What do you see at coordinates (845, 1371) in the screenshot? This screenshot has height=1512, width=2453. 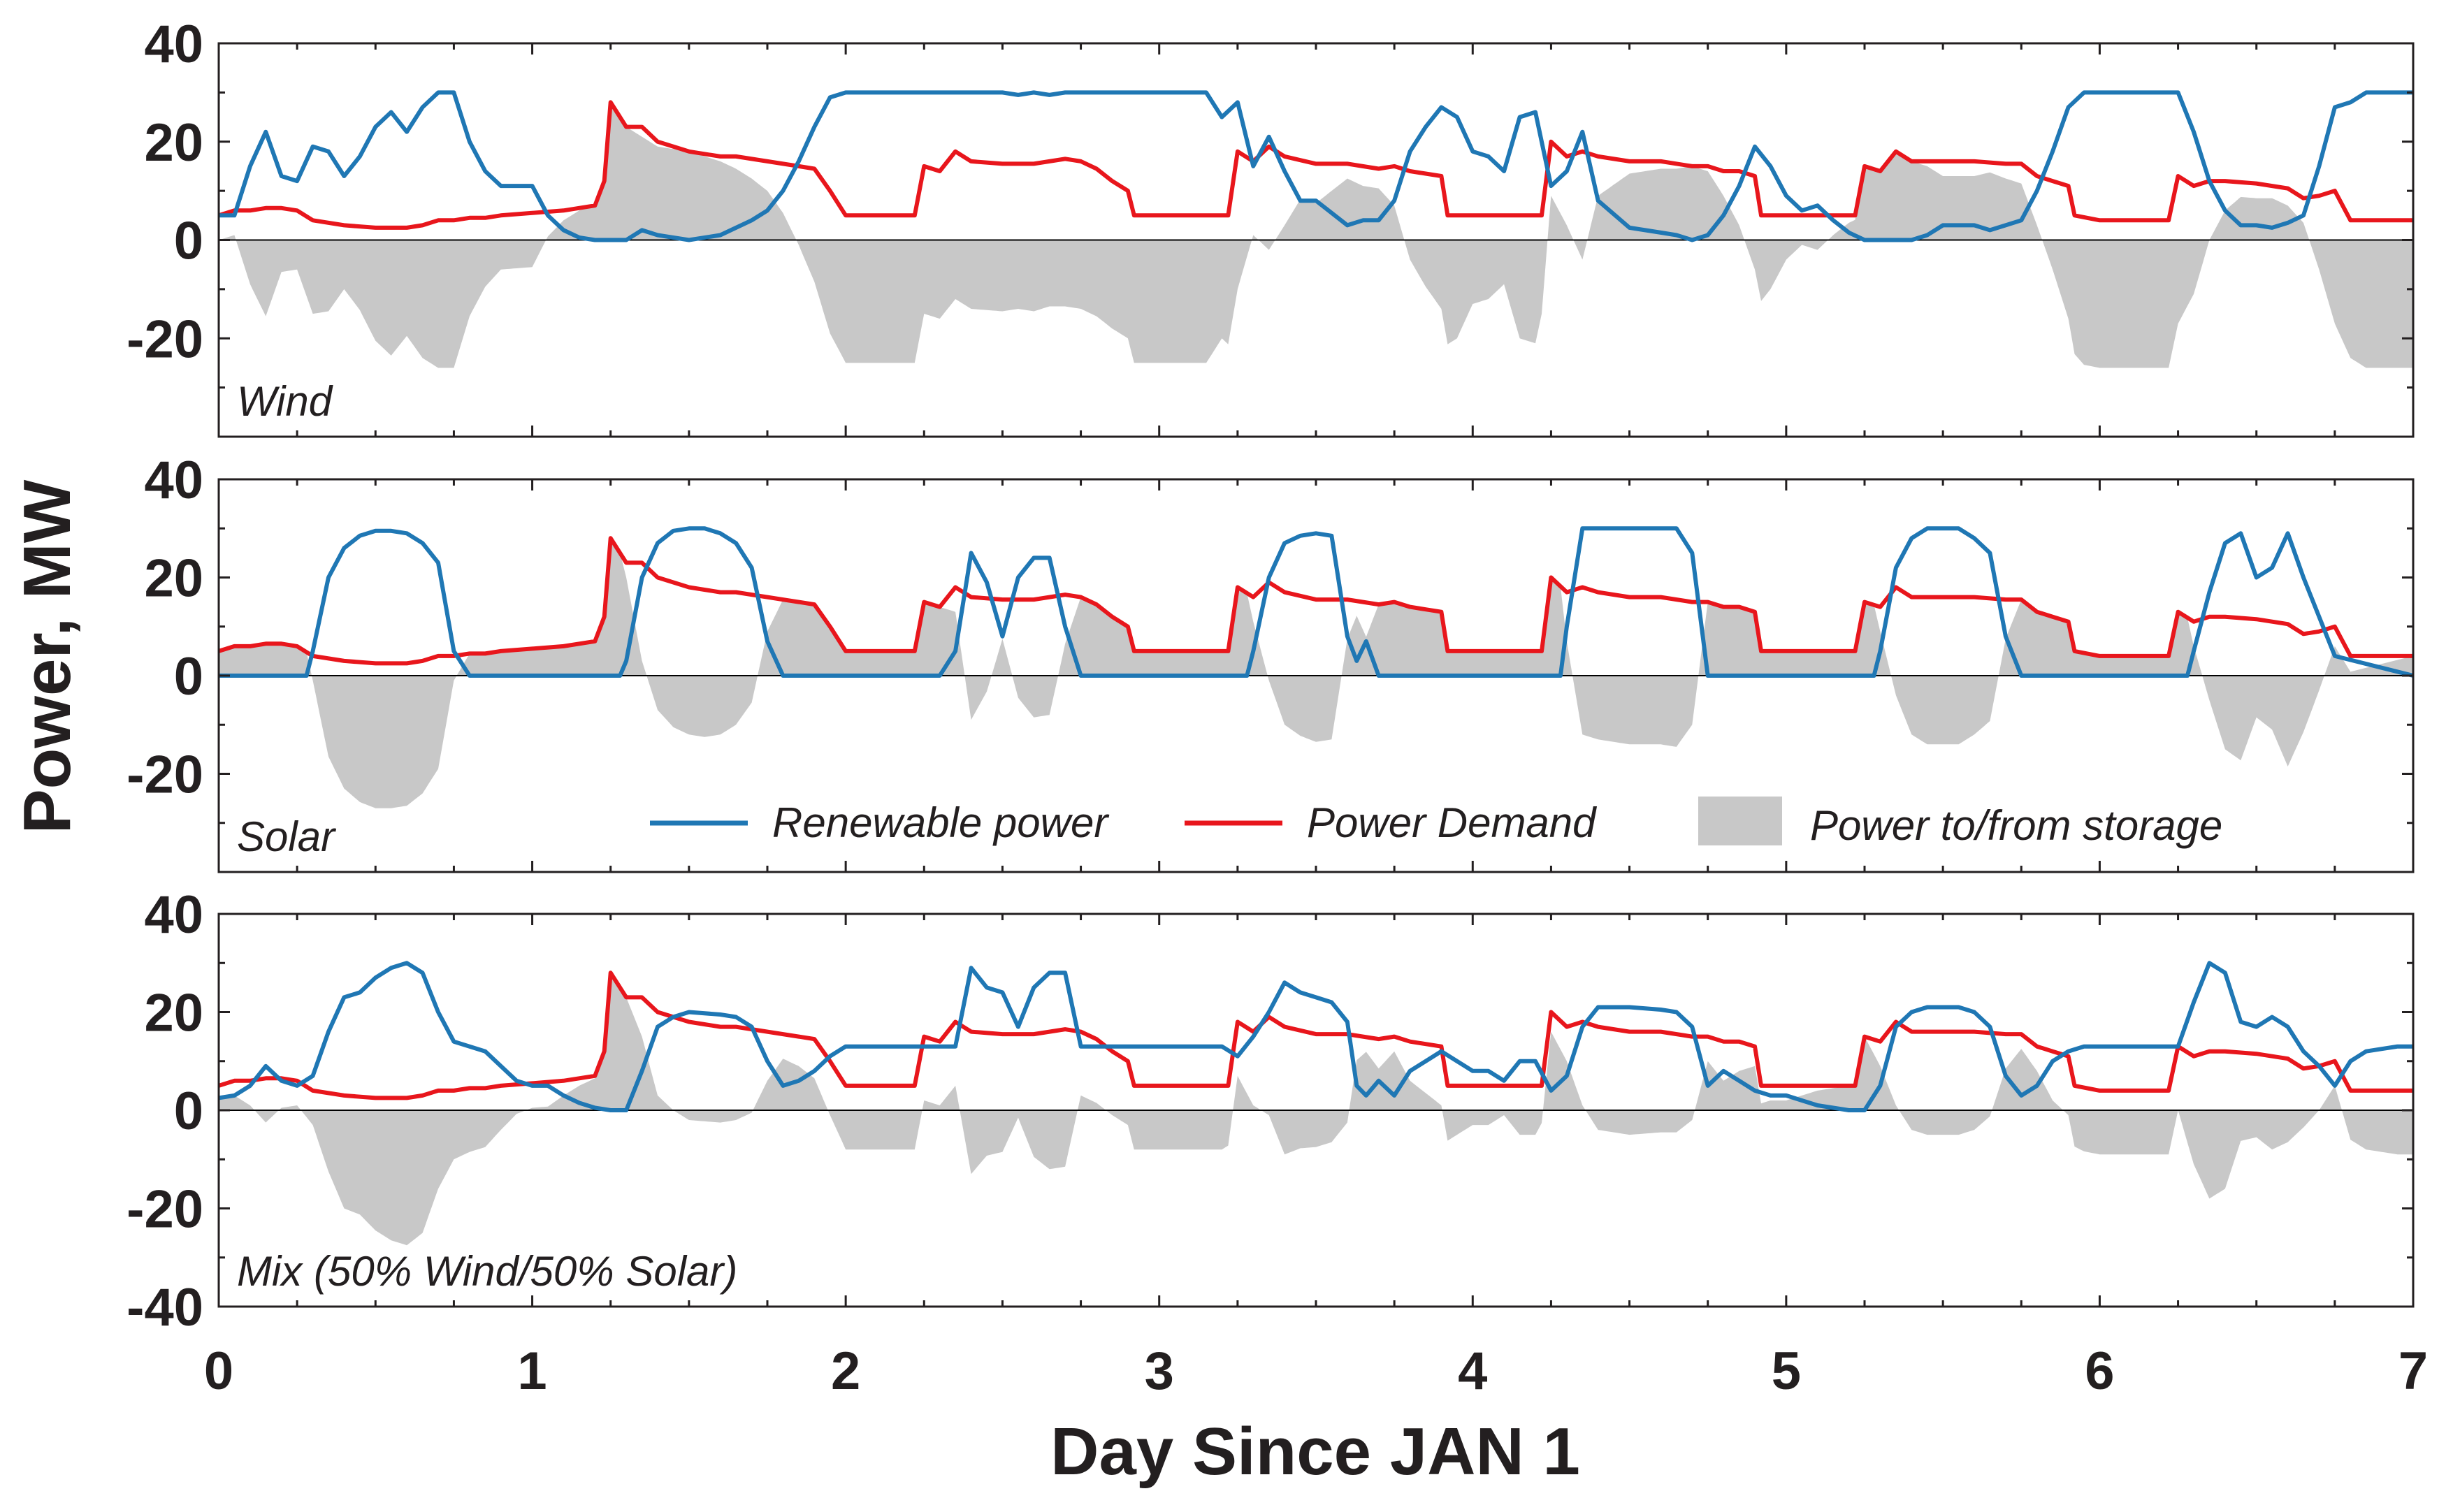 I see `x-tick-label: 2` at bounding box center [845, 1371].